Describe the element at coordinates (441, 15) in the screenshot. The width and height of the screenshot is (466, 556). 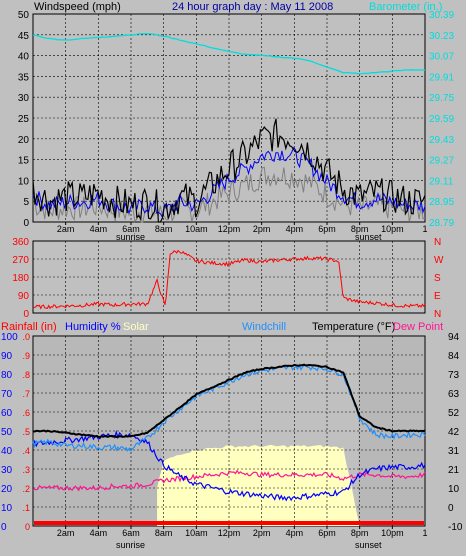
I see `barometer-tick: 30.39` at that location.